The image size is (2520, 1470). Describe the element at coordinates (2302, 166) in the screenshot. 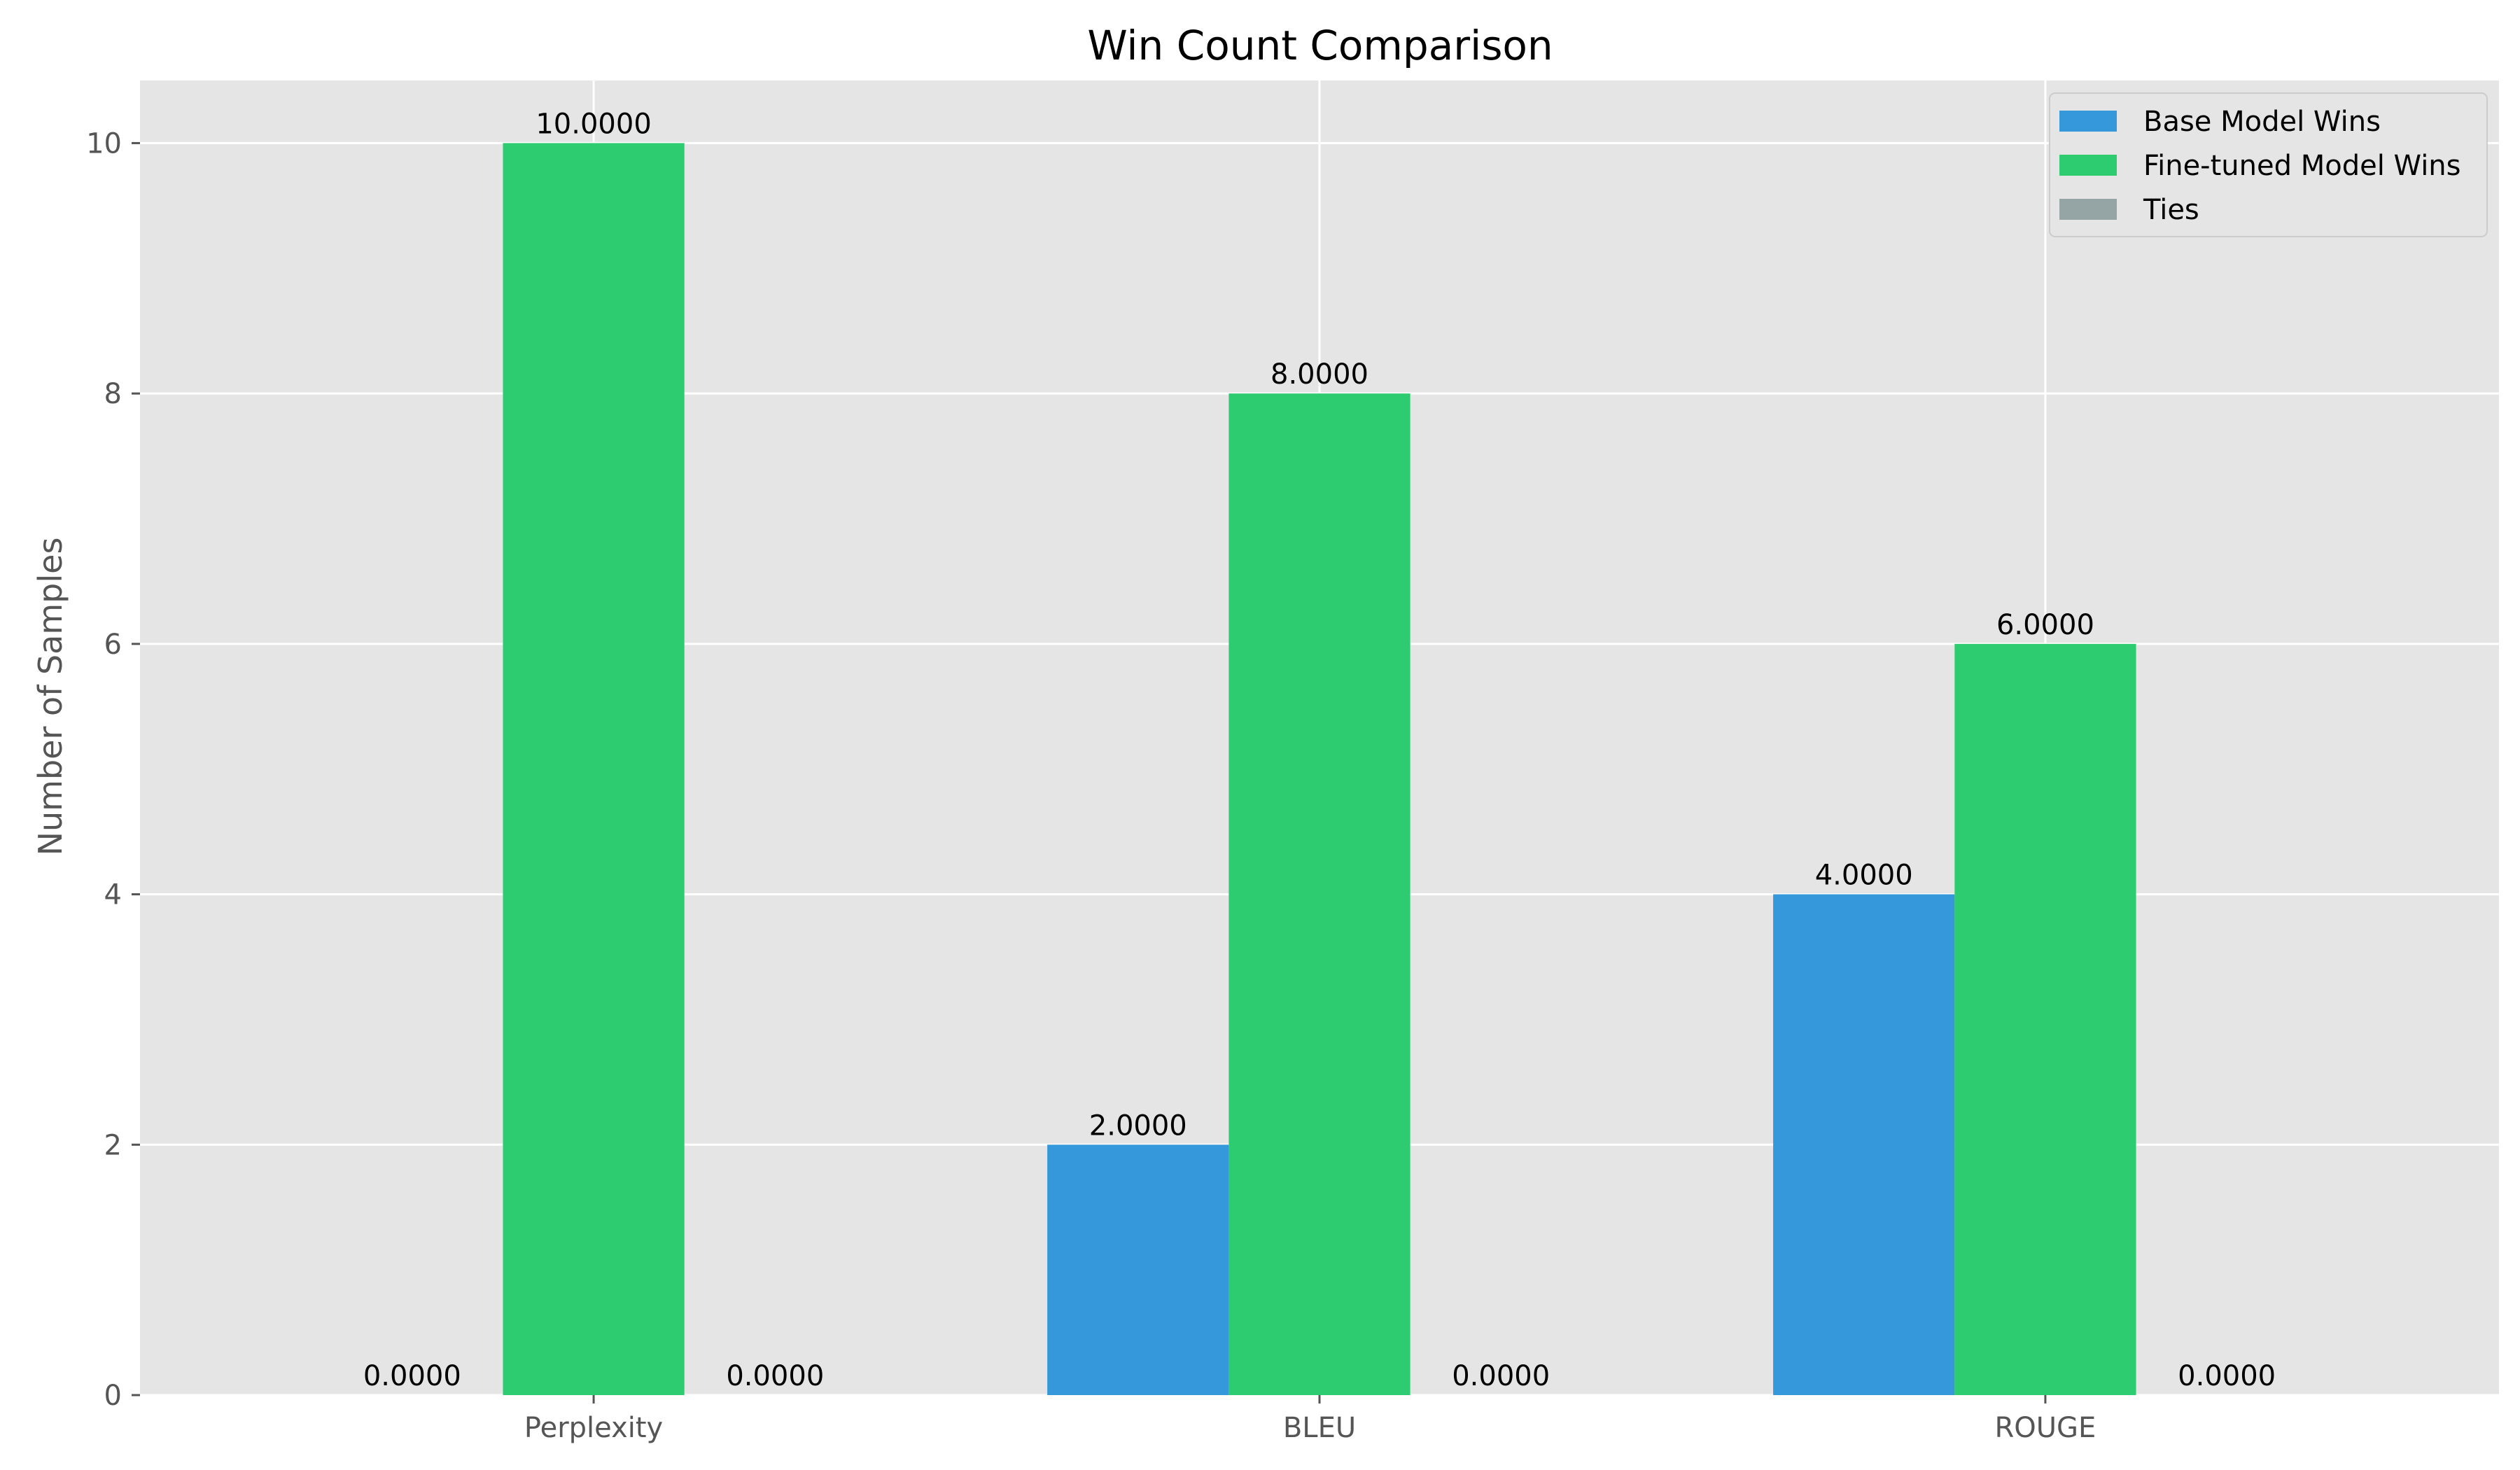

I see `legend-label: Fine-tuned Model Wins` at that location.